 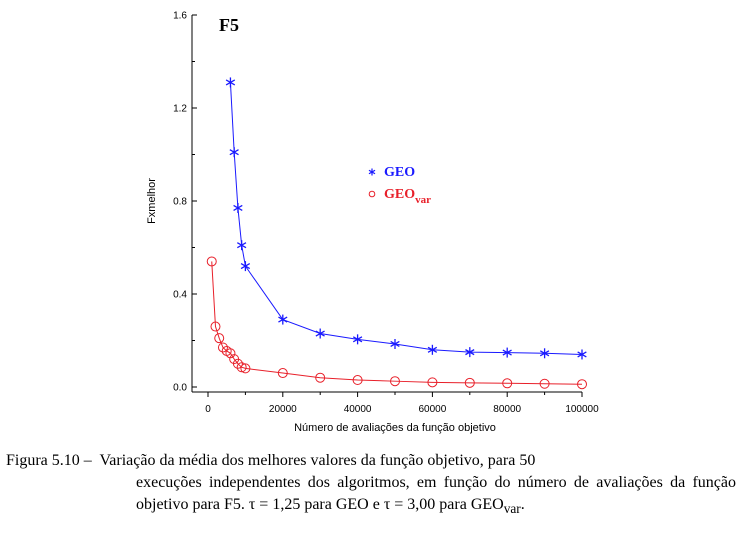 What do you see at coordinates (407, 196) in the screenshot?
I see `legend-label-2: GEOvar` at bounding box center [407, 196].